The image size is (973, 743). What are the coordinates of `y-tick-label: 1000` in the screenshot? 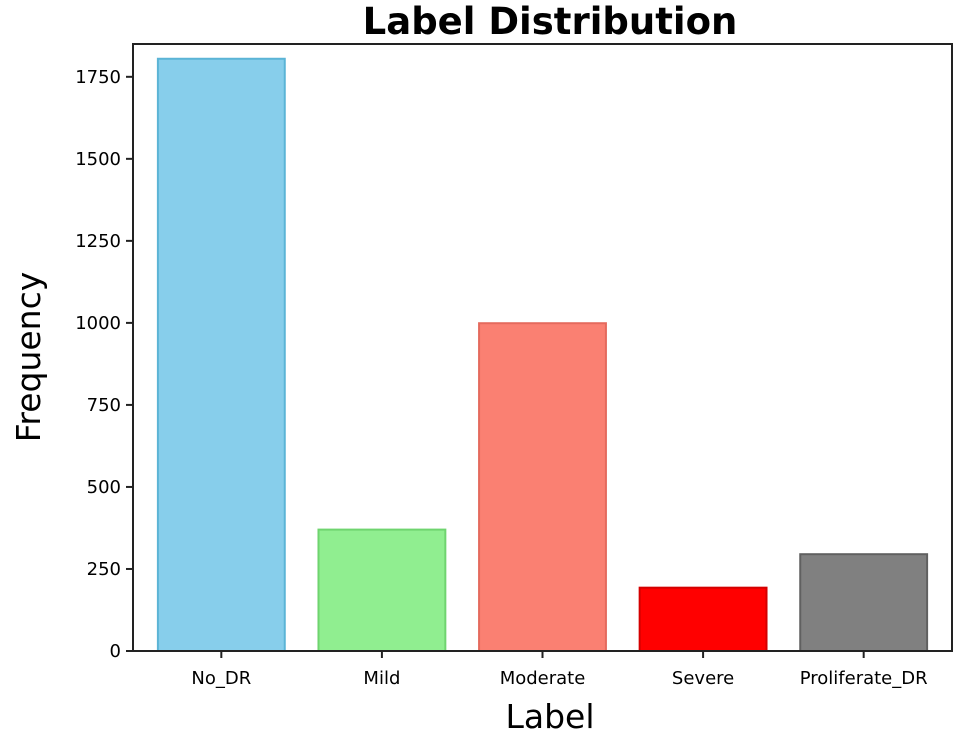 It's located at (98, 323).